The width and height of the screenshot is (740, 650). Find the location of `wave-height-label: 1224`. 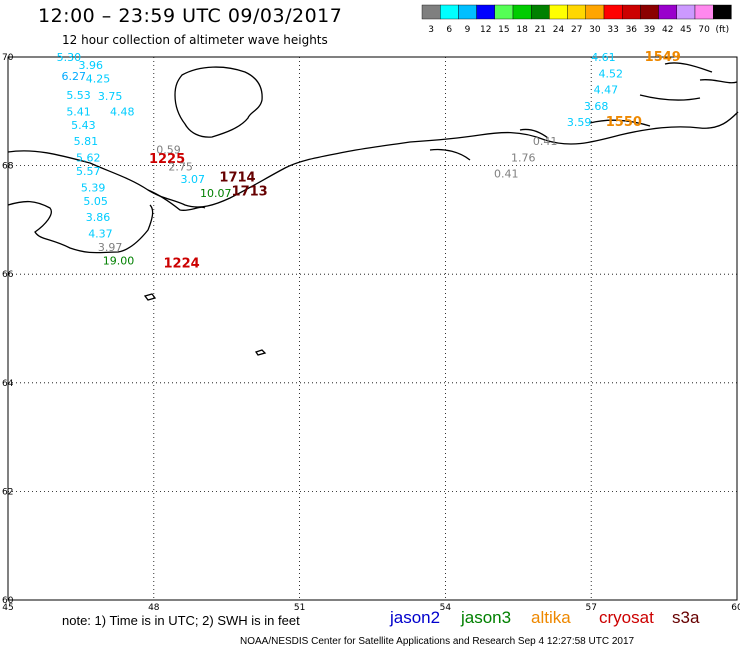

wave-height-label: 1224 is located at coordinates (182, 263).